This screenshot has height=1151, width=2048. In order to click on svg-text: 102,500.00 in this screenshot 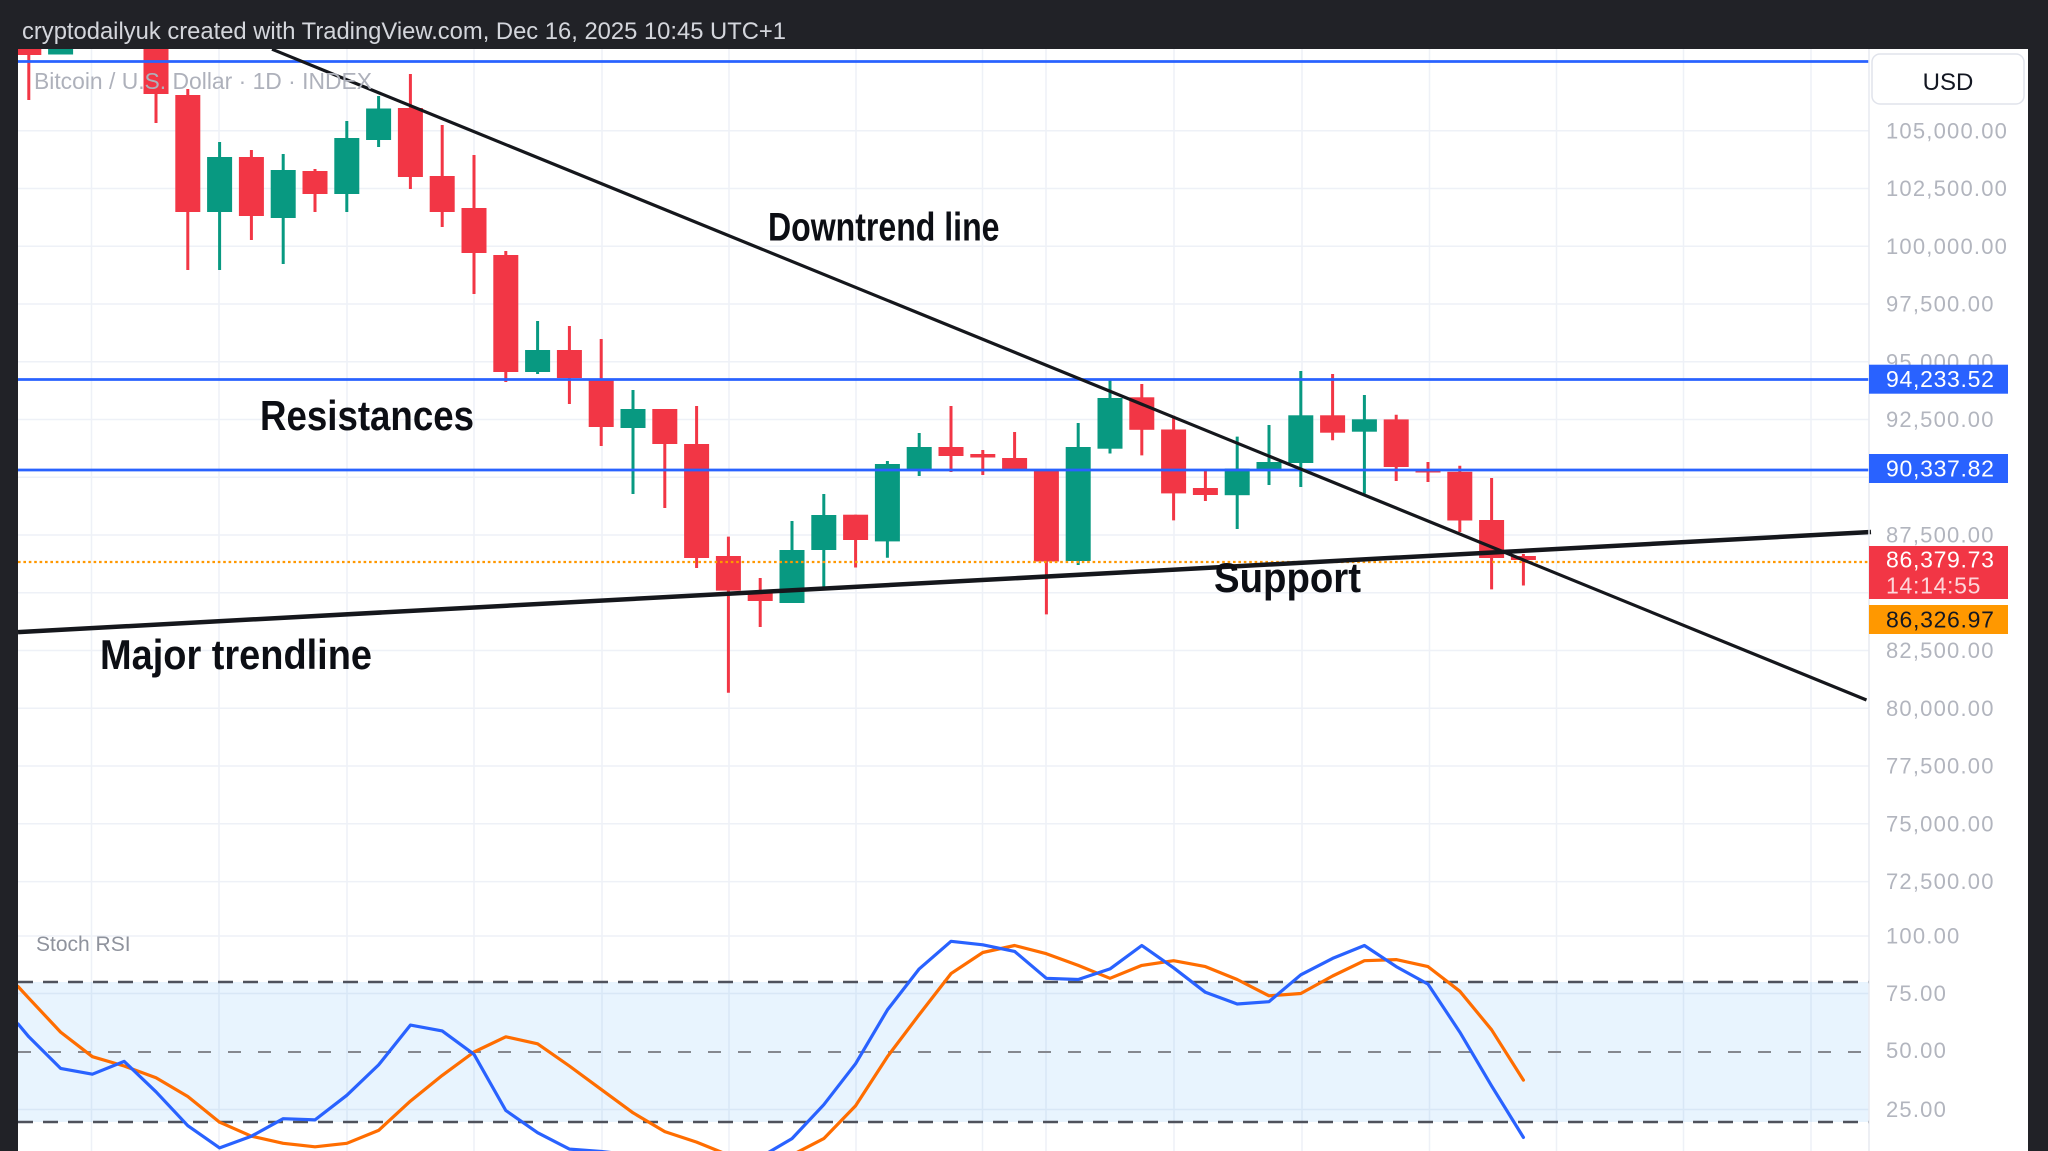, I will do `click(1947, 188)`.